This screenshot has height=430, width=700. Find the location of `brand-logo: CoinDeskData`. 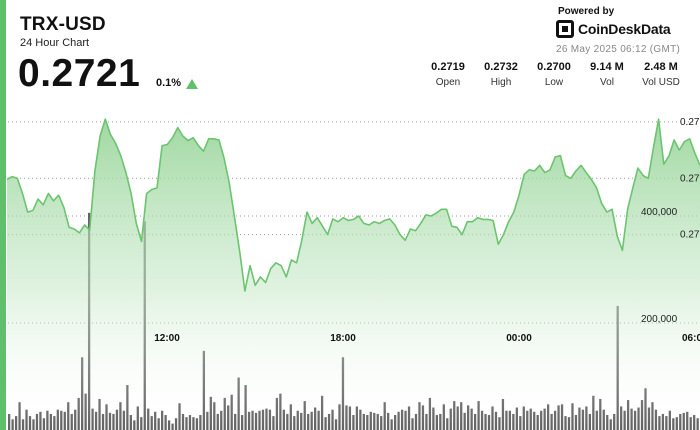

brand-logo: CoinDeskData is located at coordinates (613, 29).